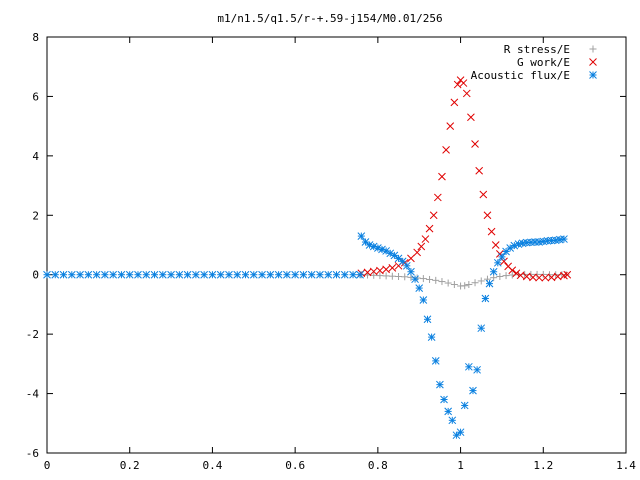 Image resolution: width=640 pixels, height=480 pixels. What do you see at coordinates (295, 465) in the screenshot?
I see `x-tick-label: 0.6` at bounding box center [295, 465].